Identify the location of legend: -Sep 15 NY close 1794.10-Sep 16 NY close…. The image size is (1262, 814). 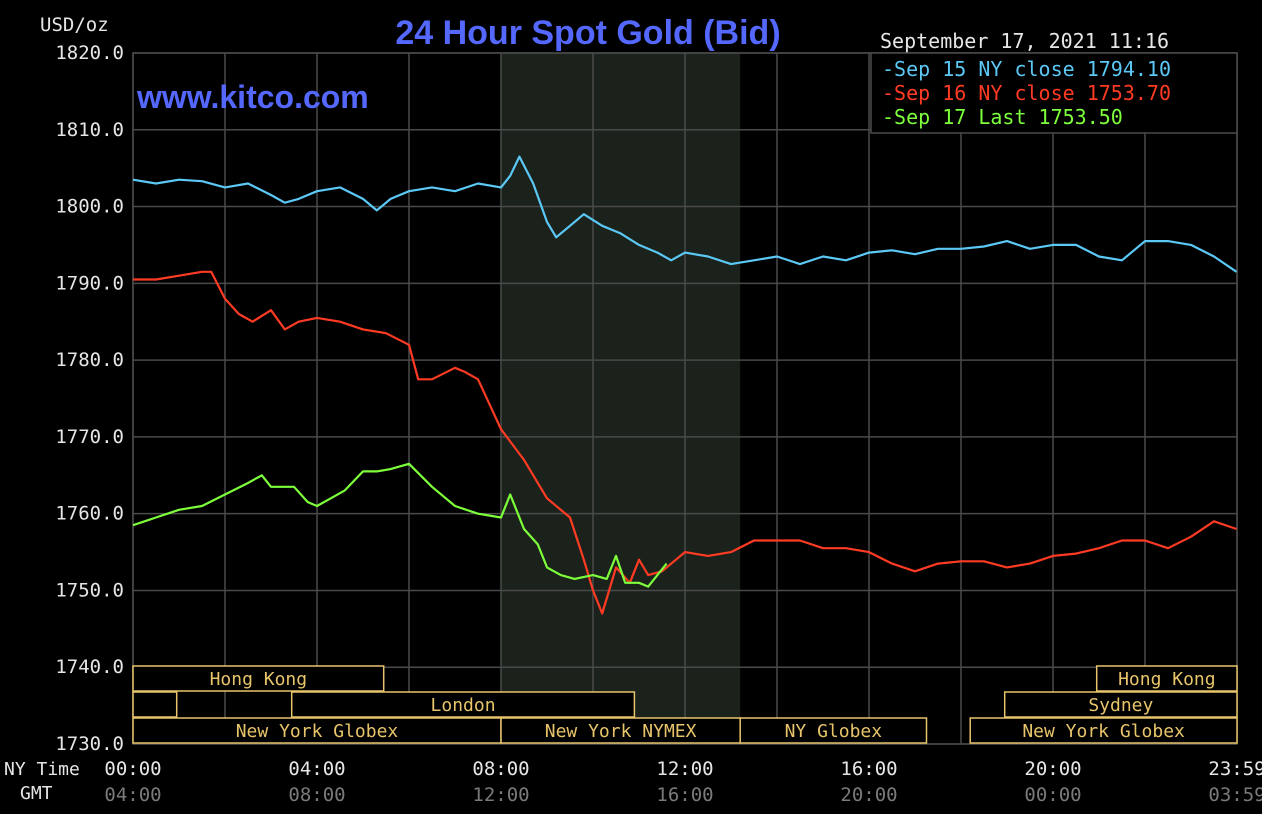
(1054, 93).